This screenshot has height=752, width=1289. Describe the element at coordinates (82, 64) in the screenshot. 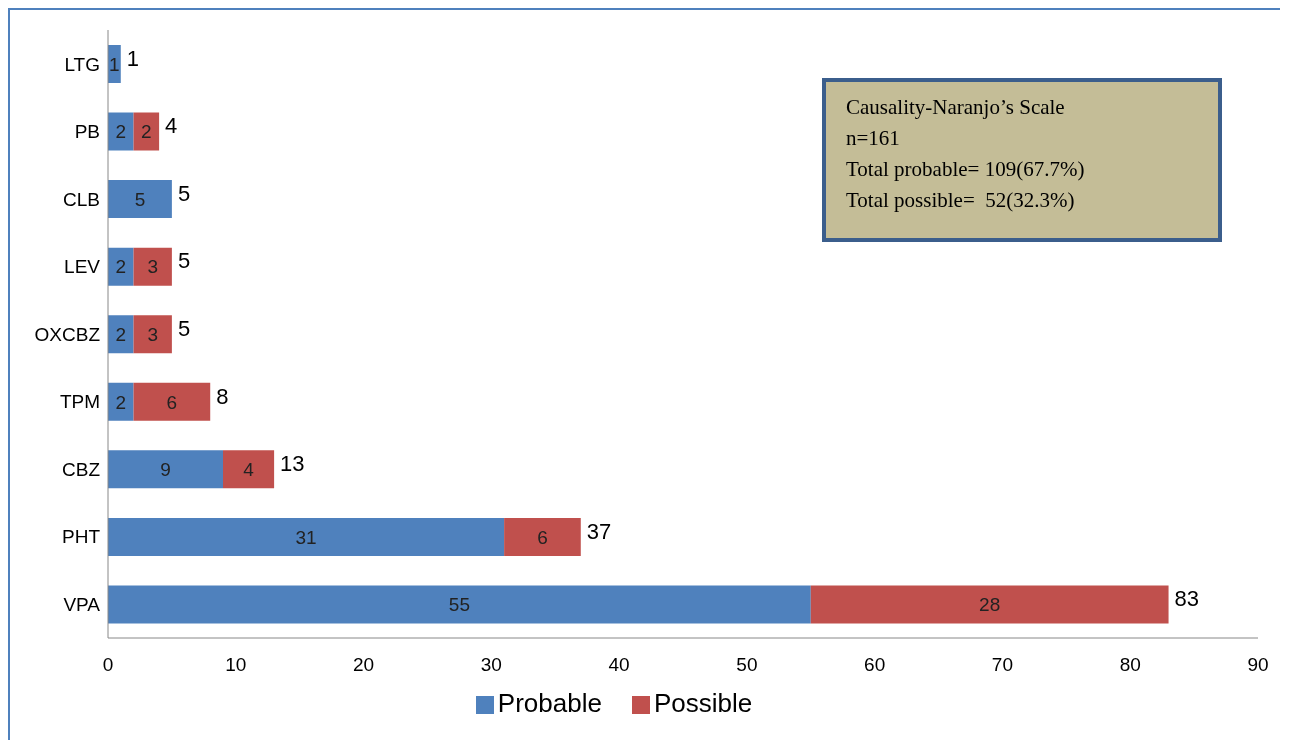

I see `y-tick-label: LTG` at that location.